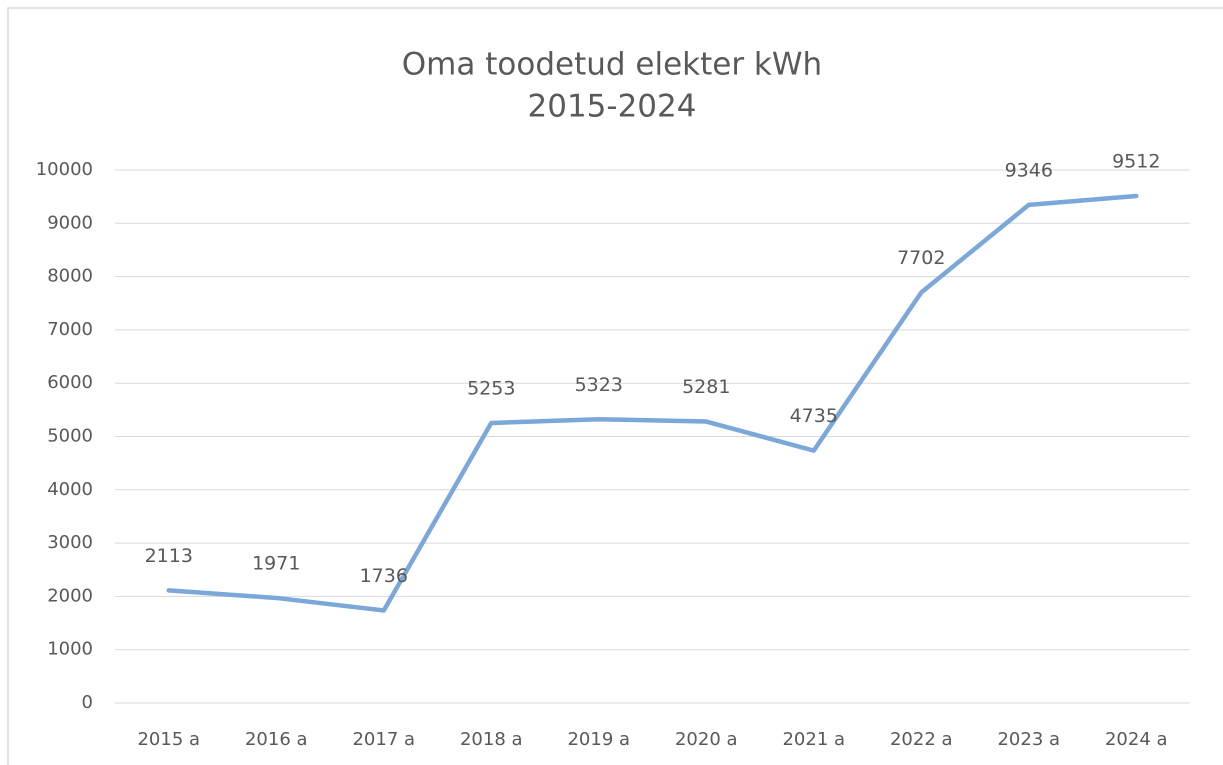 The image size is (1223, 765). What do you see at coordinates (921, 258) in the screenshot?
I see `data-label: 7702` at bounding box center [921, 258].